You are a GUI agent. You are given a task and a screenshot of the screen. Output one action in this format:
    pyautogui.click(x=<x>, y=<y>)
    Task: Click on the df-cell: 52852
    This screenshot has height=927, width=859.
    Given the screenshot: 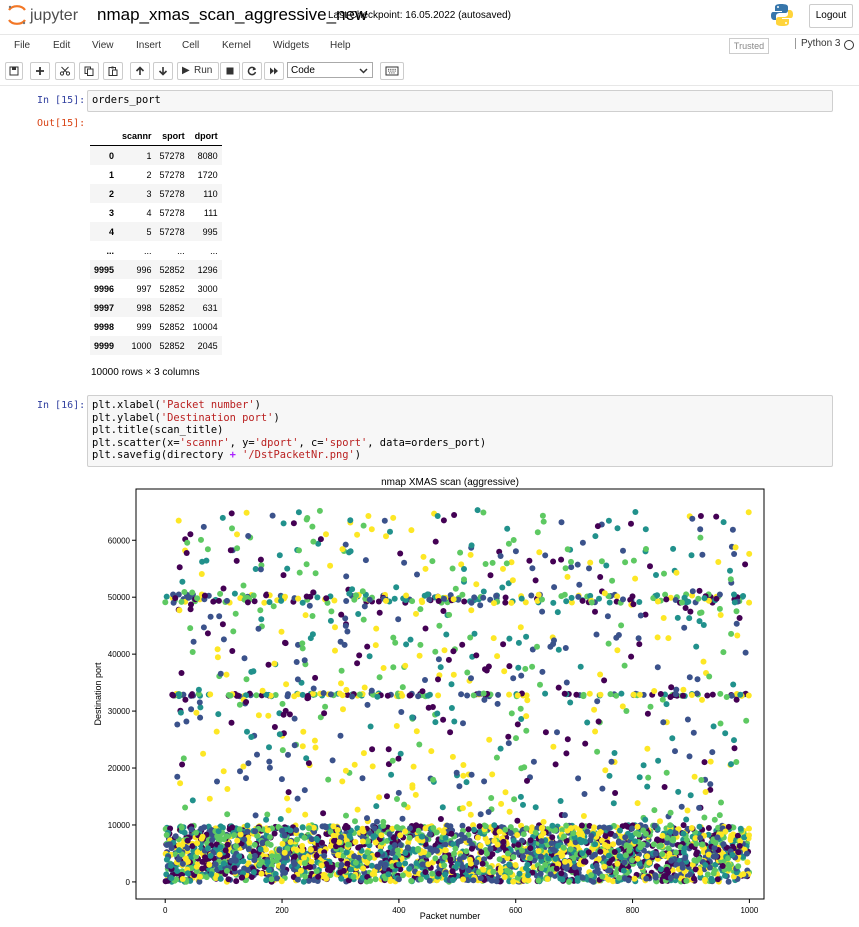 What is the action you would take?
    pyautogui.click(x=172, y=288)
    